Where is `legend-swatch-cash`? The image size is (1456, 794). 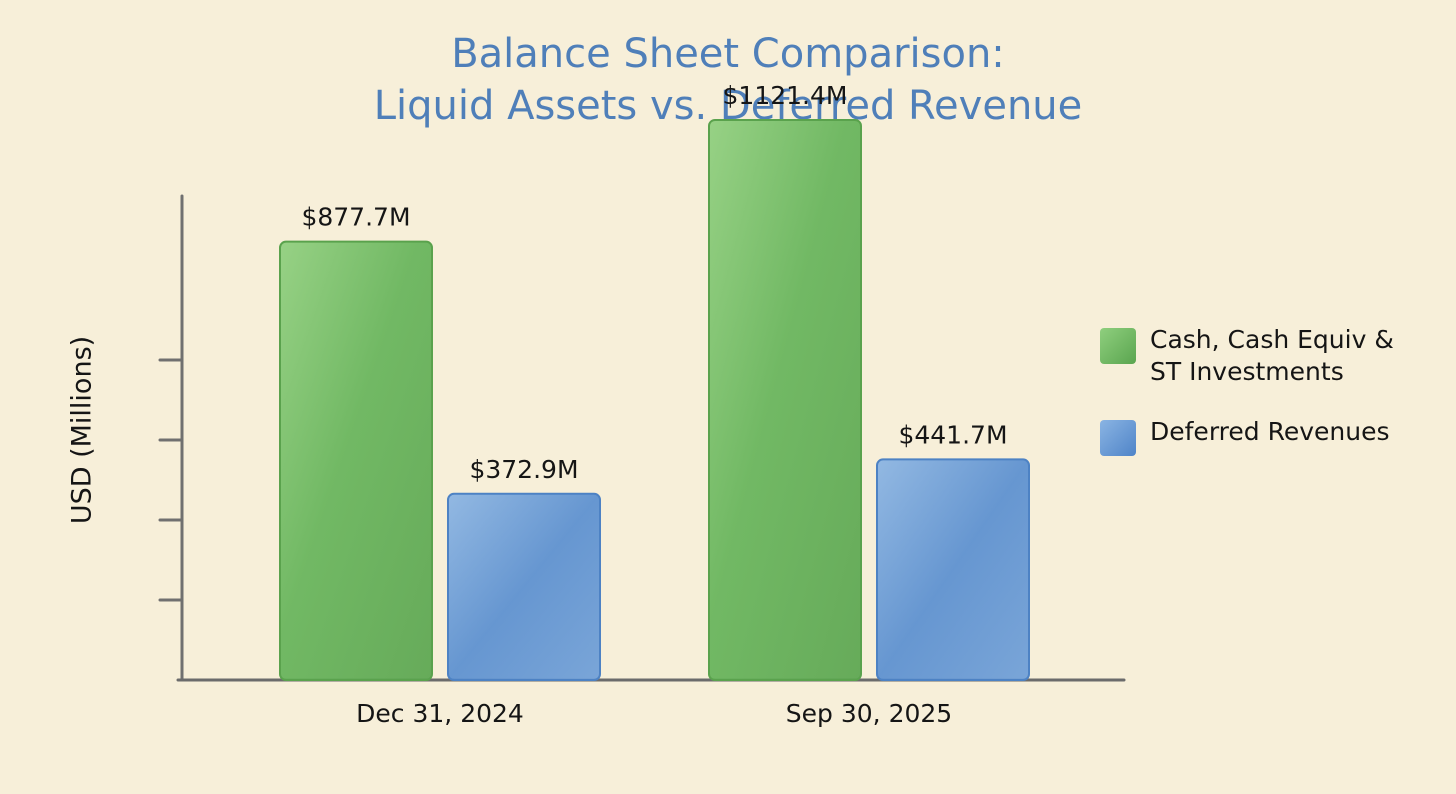 legend-swatch-cash is located at coordinates (1118, 346).